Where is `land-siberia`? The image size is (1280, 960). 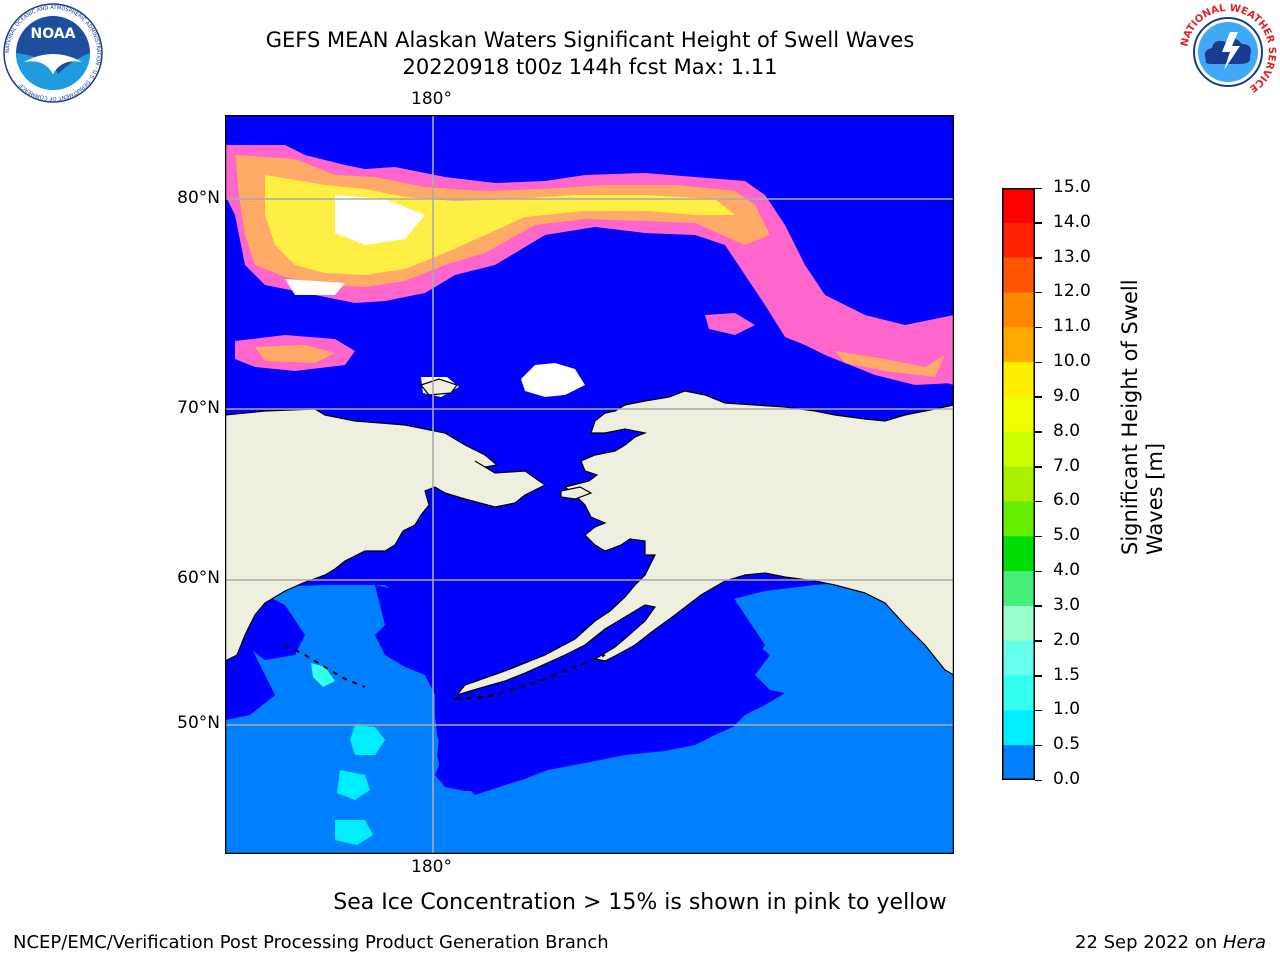 land-siberia is located at coordinates (386, 535).